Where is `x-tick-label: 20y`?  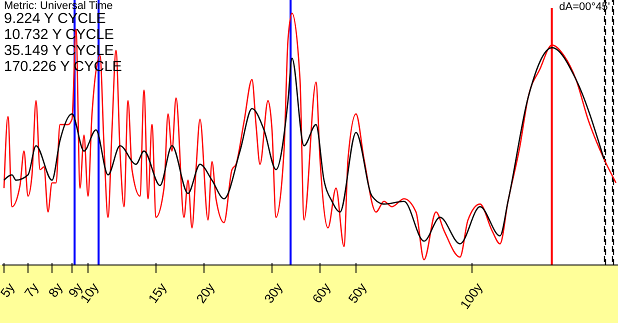 x-tick-label: 20y is located at coordinates (205, 293).